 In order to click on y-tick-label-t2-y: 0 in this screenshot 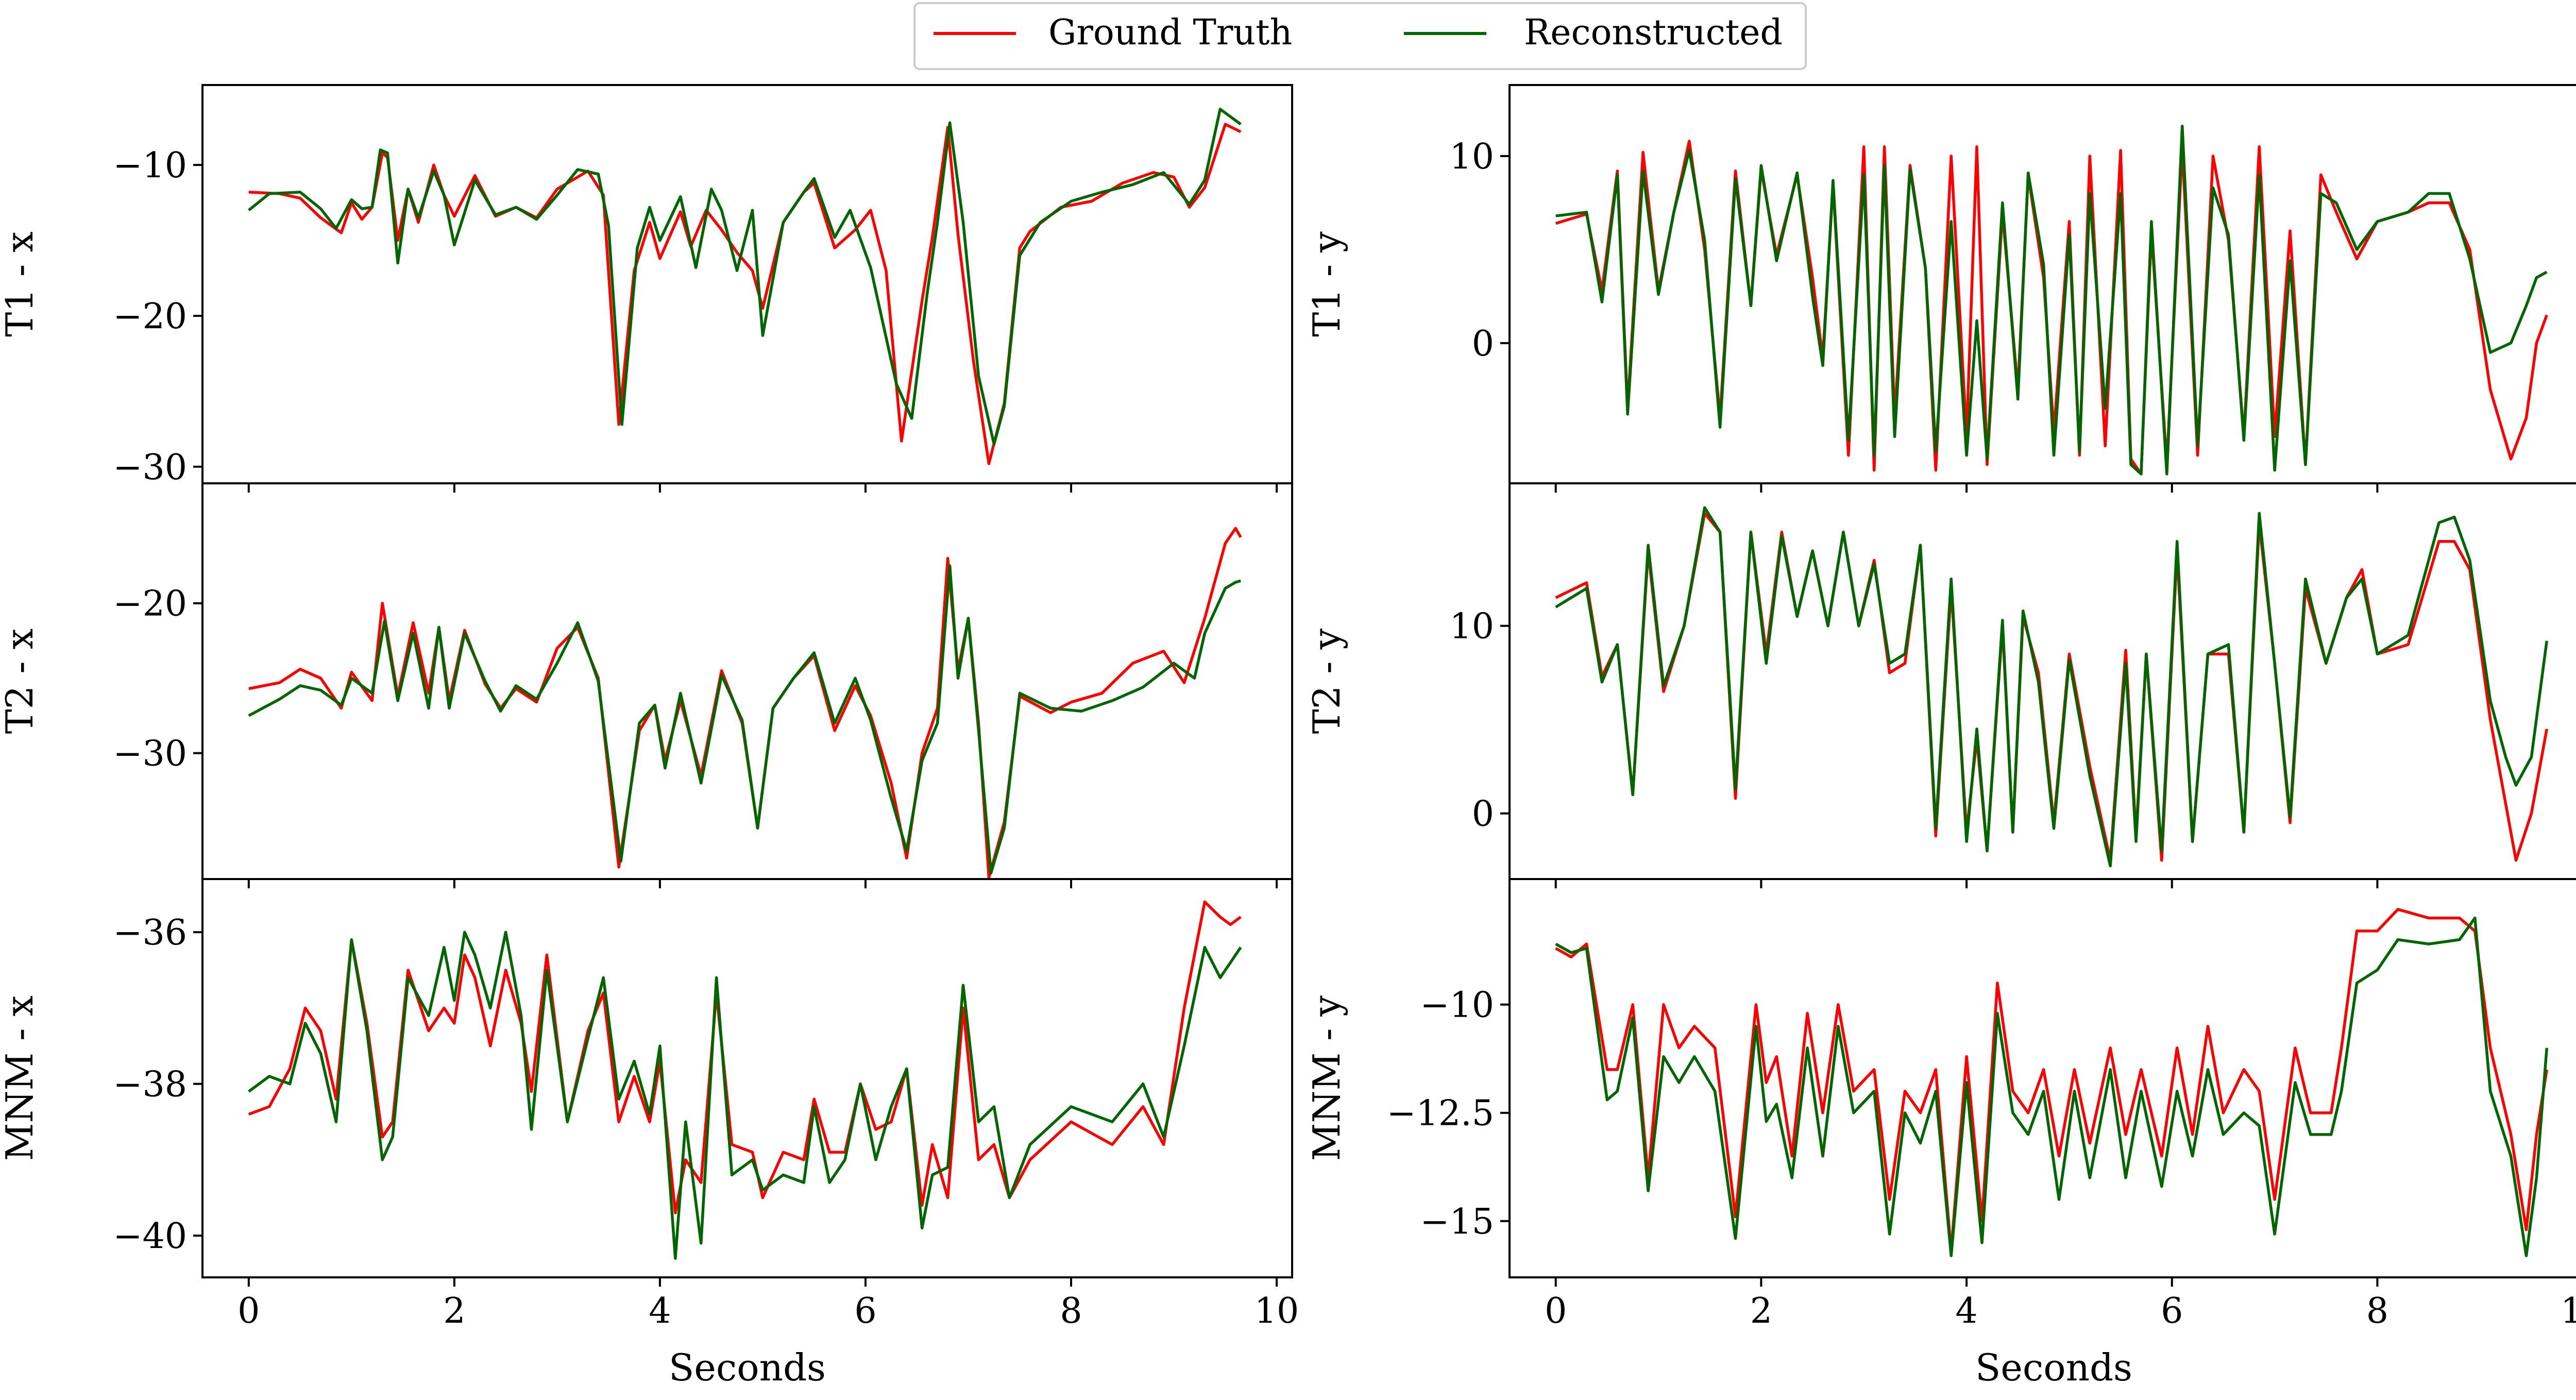, I will do `click(1483, 814)`.